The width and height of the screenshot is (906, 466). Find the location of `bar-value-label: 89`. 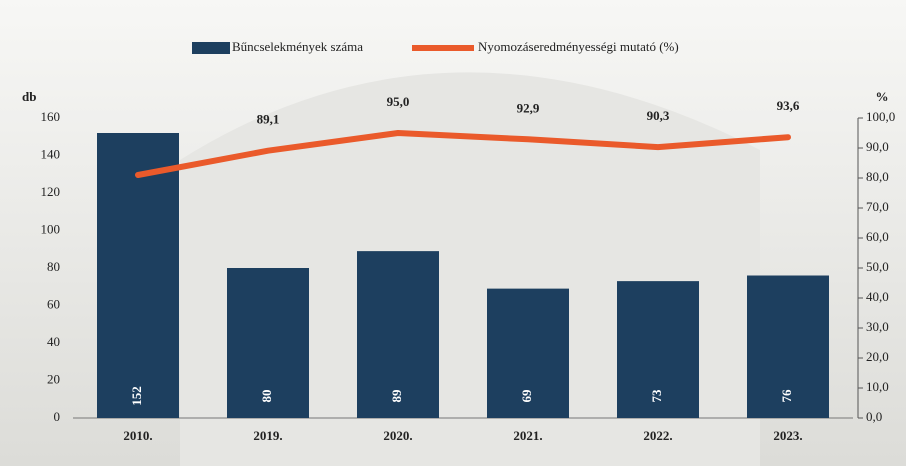

bar-value-label: 89 is located at coordinates (396, 396).